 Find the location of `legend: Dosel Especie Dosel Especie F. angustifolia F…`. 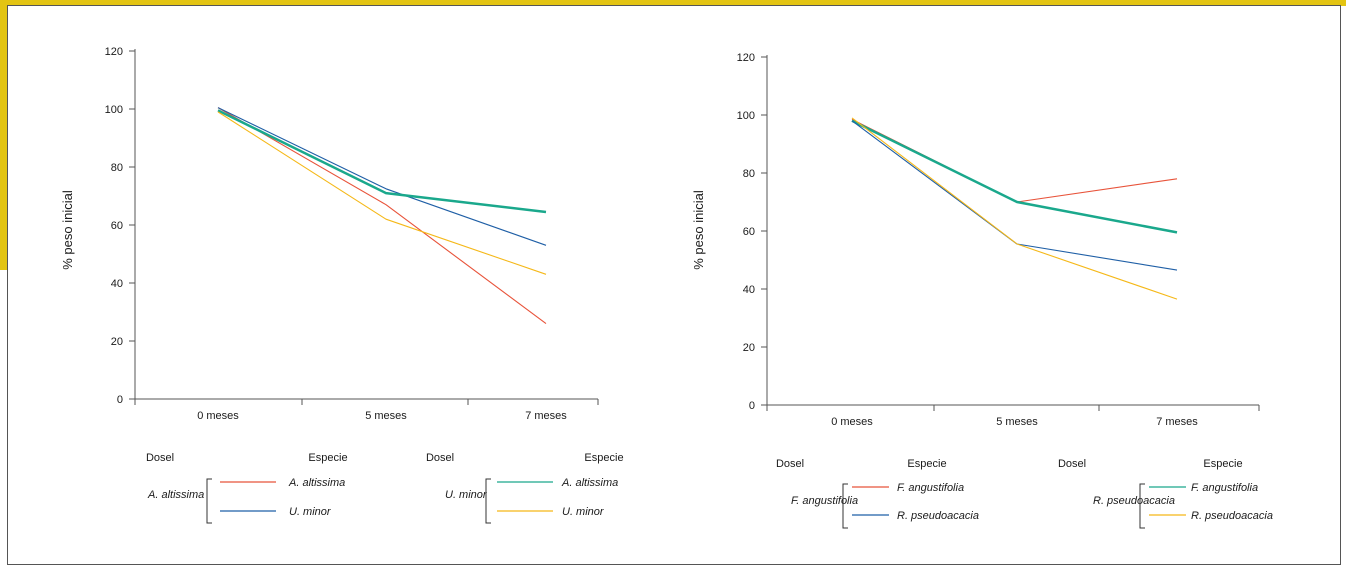

legend: Dosel Especie Dosel Especie F. angustifolia F… is located at coordinates (1024, 493).